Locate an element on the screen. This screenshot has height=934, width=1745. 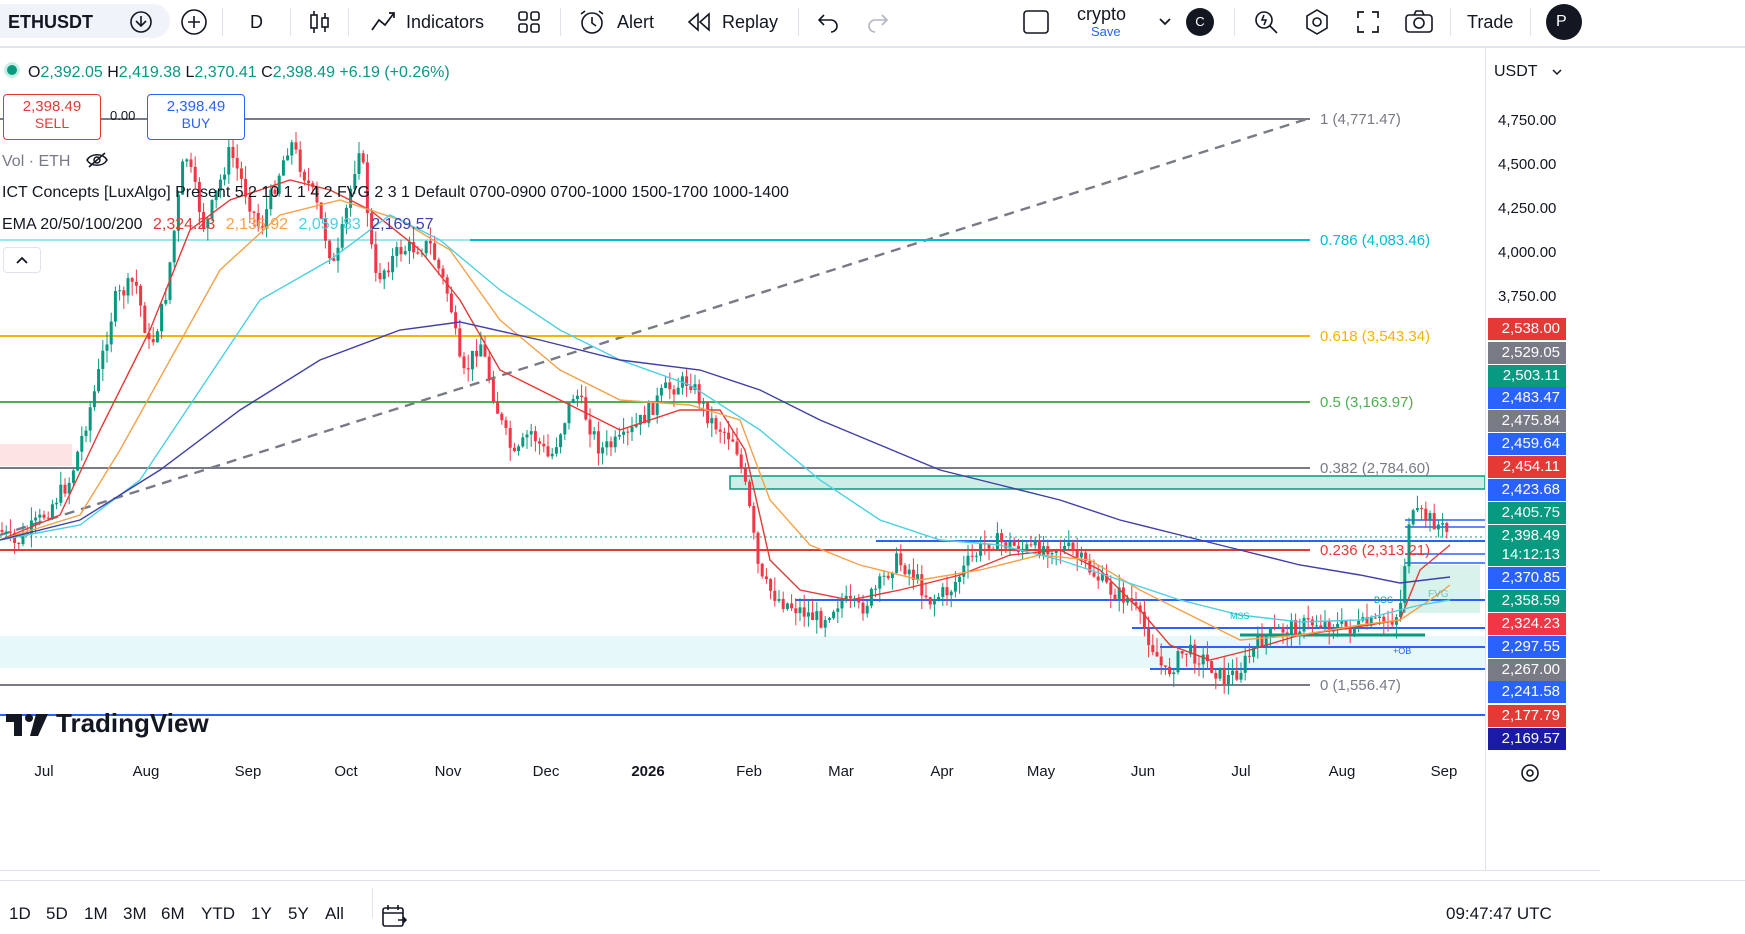
quick-search-icon is located at coordinates (1266, 22).